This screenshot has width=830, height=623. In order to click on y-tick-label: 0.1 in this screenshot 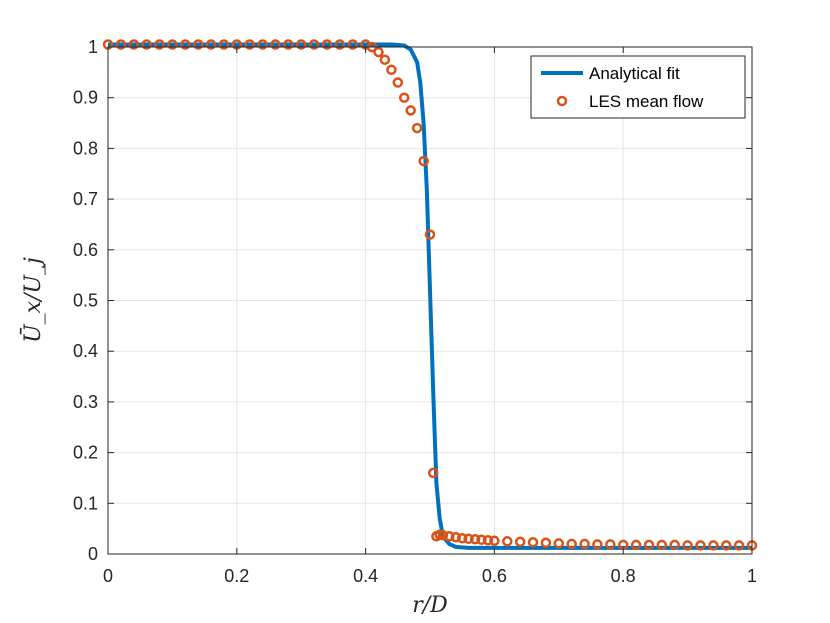, I will do `click(85, 503)`.